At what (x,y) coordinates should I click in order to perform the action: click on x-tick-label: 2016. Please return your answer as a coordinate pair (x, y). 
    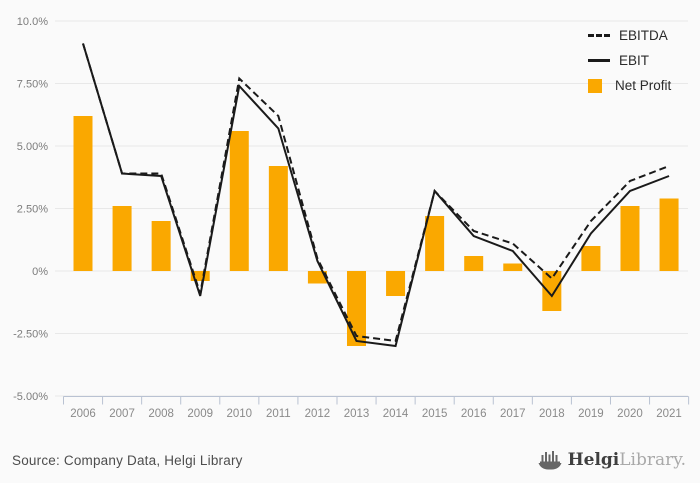
    Looking at the image, I should click on (474, 414).